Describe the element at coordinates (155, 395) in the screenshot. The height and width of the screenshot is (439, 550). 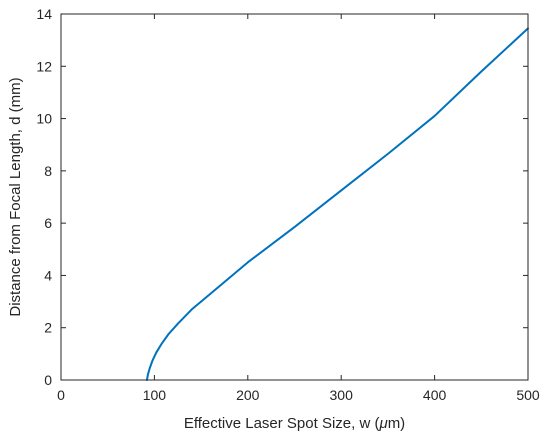
I see `x-tick-label: 100` at that location.